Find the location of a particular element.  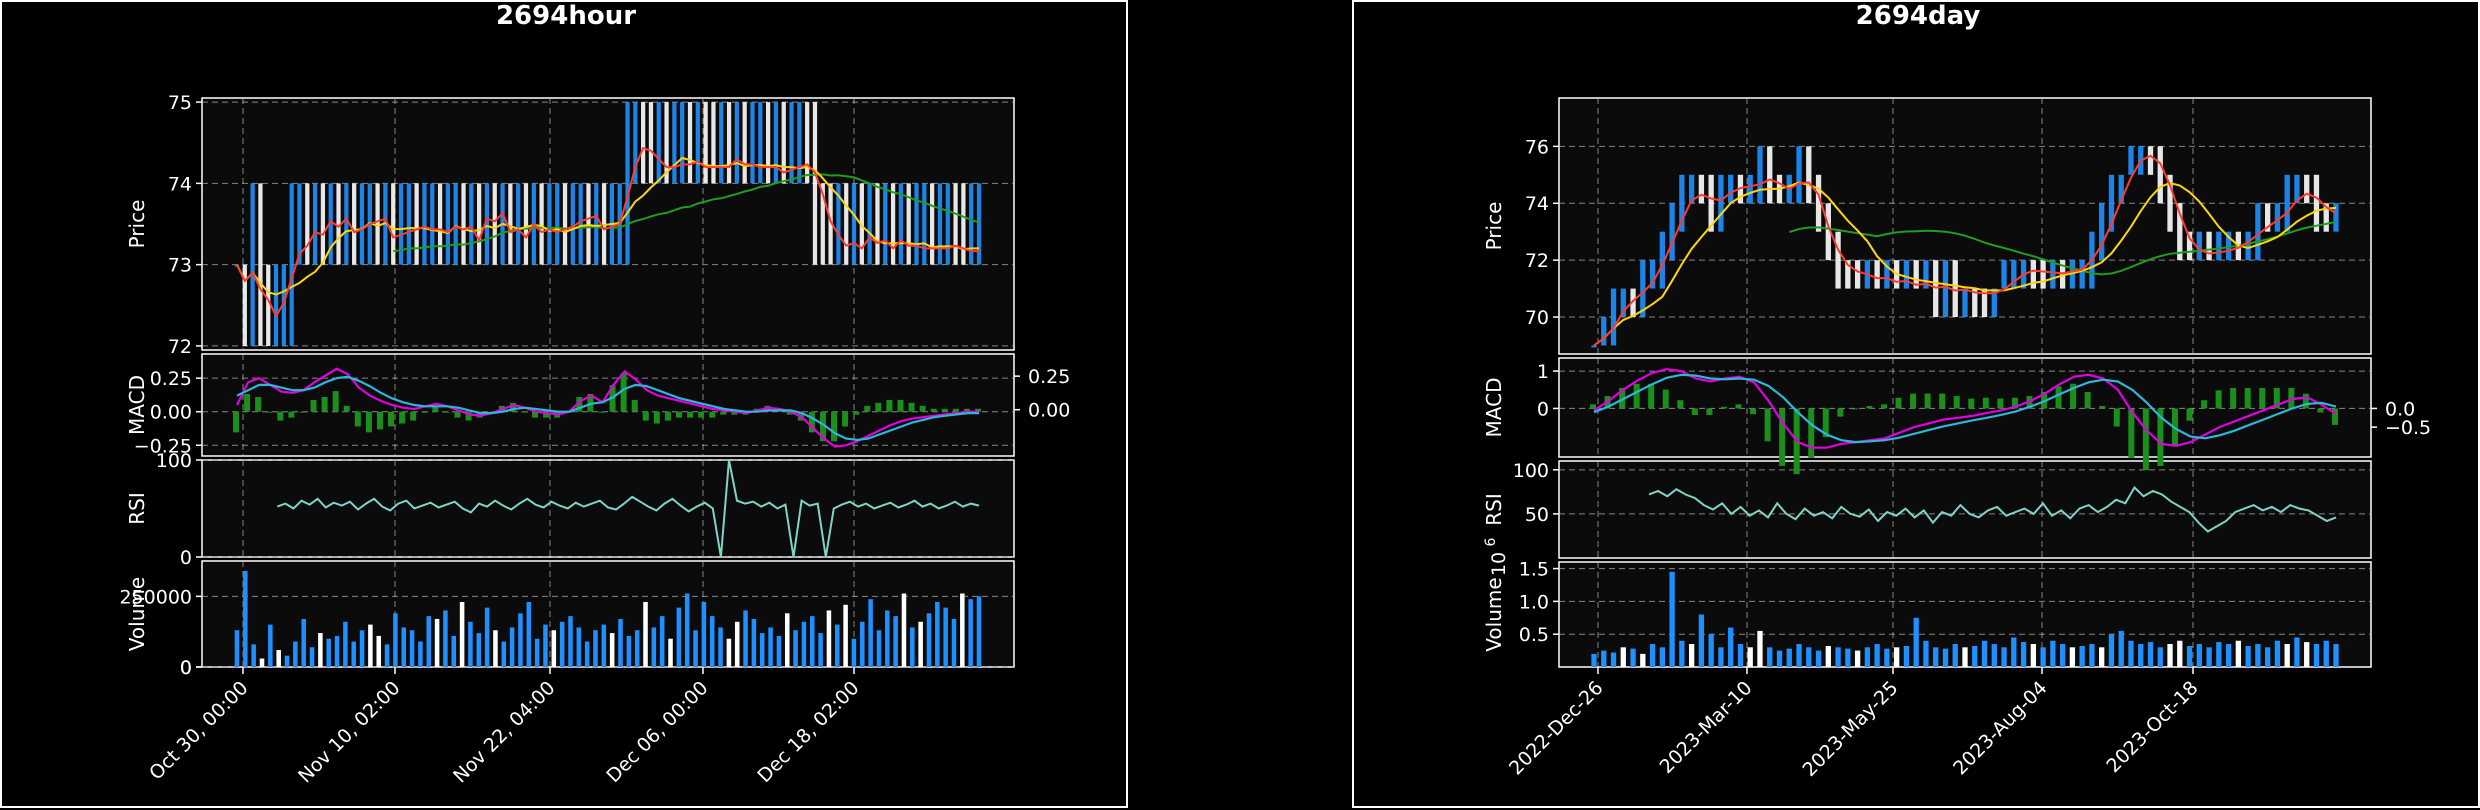

macd-right-tick-label: 0.00 is located at coordinates (1049, 411).